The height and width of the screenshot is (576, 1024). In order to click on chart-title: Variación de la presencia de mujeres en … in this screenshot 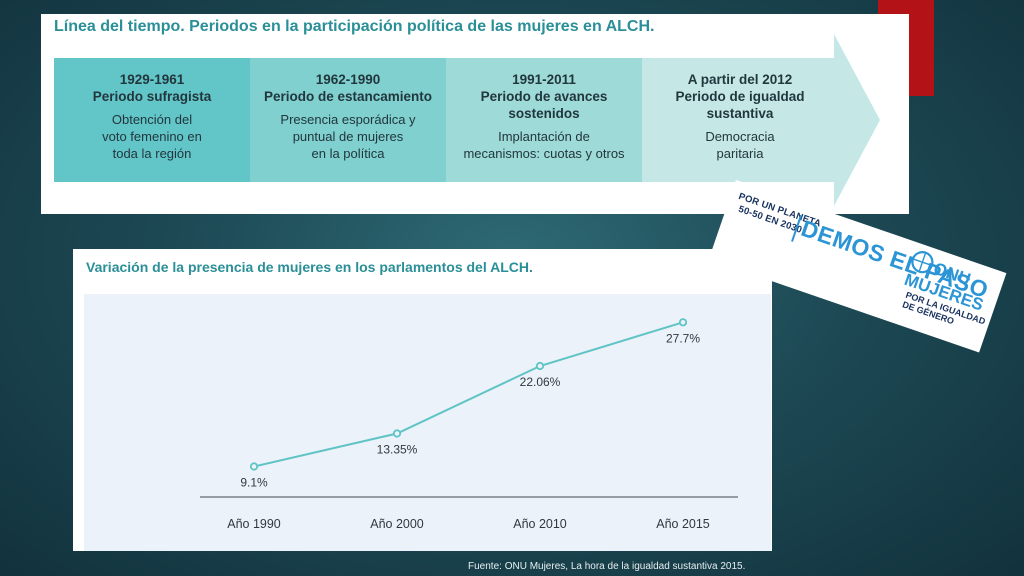, I will do `click(309, 267)`.